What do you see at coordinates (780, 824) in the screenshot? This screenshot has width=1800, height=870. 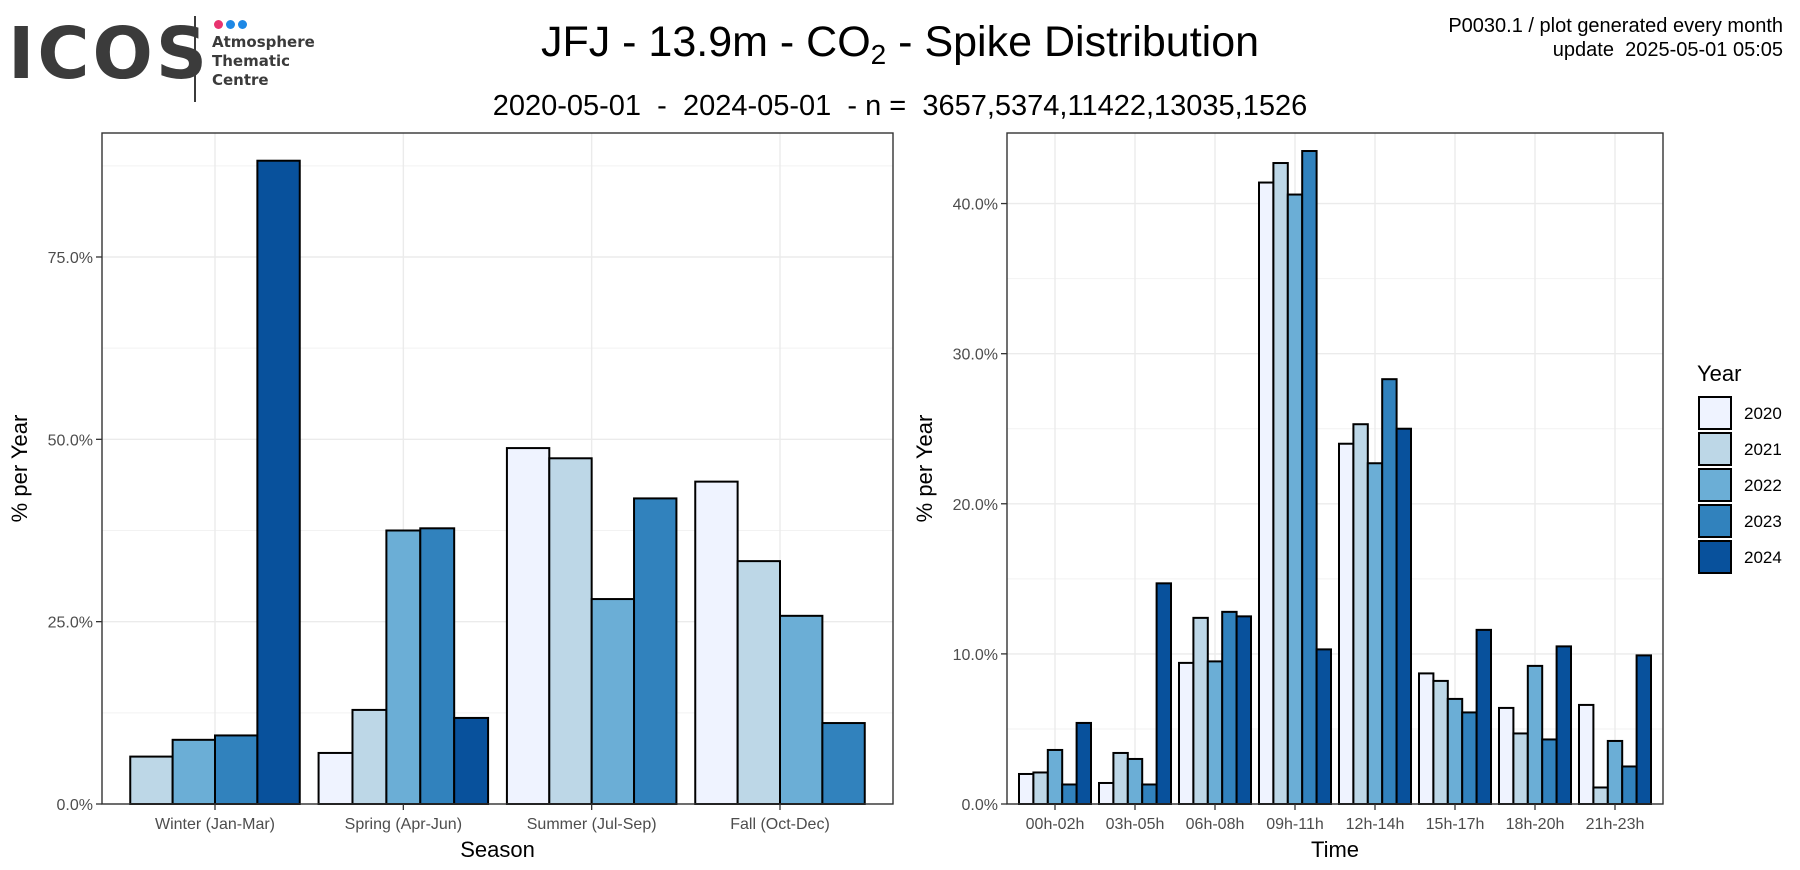 I see `x-tick-label: Fall (Oct-Dec)` at bounding box center [780, 824].